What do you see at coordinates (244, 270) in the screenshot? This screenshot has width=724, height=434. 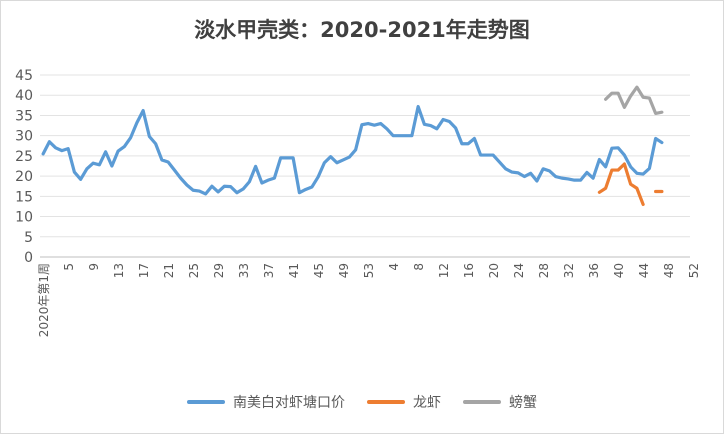 I see `x-tick-label: 33` at bounding box center [244, 270].